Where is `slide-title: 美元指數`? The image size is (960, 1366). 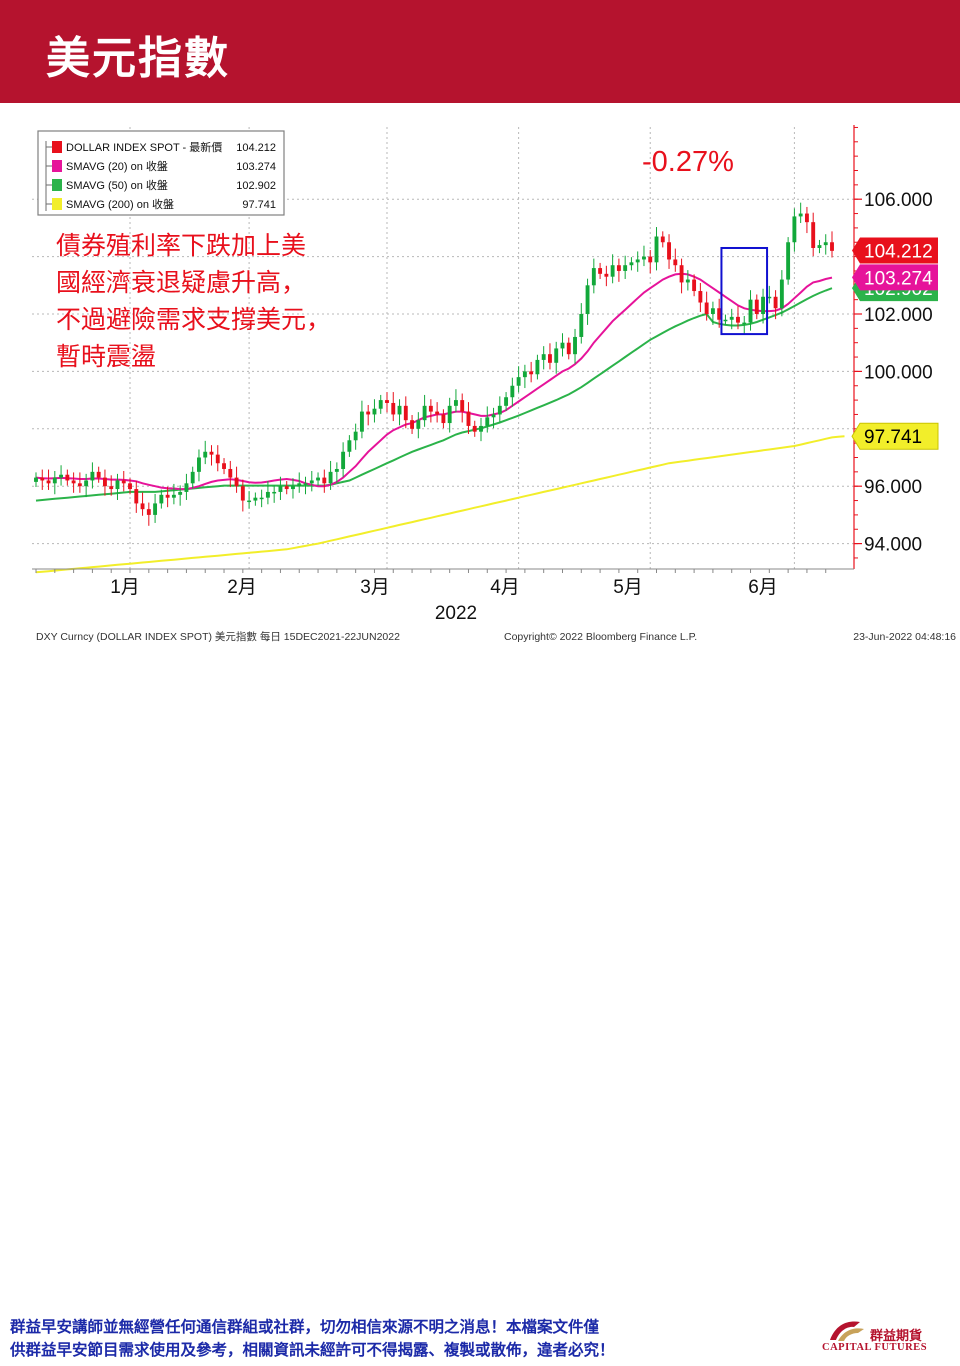
slide-title: 美元指數 is located at coordinates (138, 58).